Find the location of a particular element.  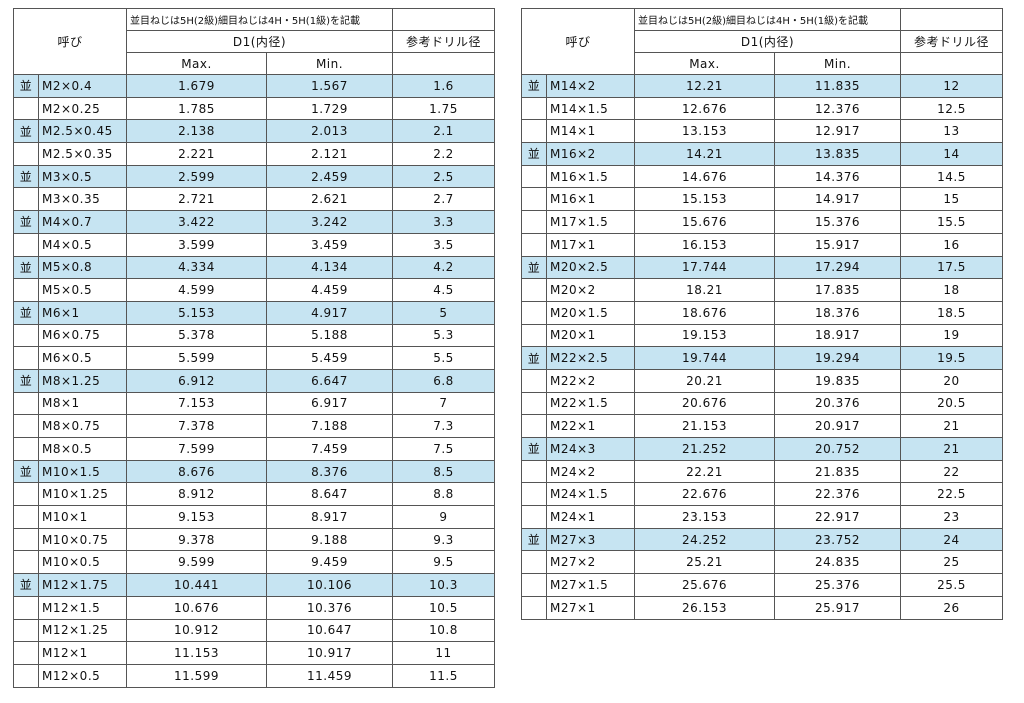

data-row: M17×1 16.153 15.917 16 is located at coordinates (762, 244).